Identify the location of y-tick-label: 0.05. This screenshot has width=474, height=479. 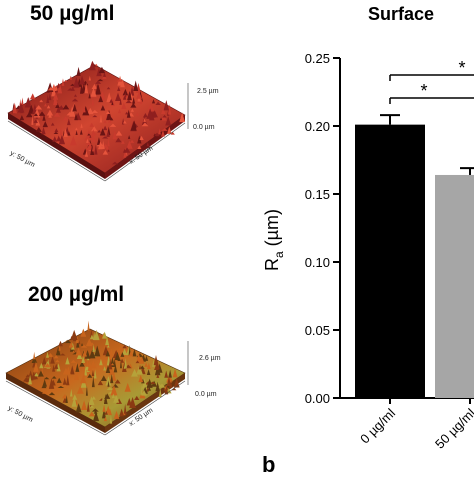
(317, 330).